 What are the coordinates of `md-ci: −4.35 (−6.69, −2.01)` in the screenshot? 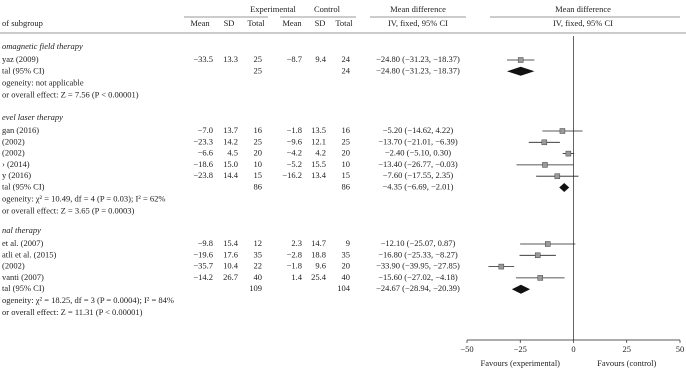 It's located at (417, 186).